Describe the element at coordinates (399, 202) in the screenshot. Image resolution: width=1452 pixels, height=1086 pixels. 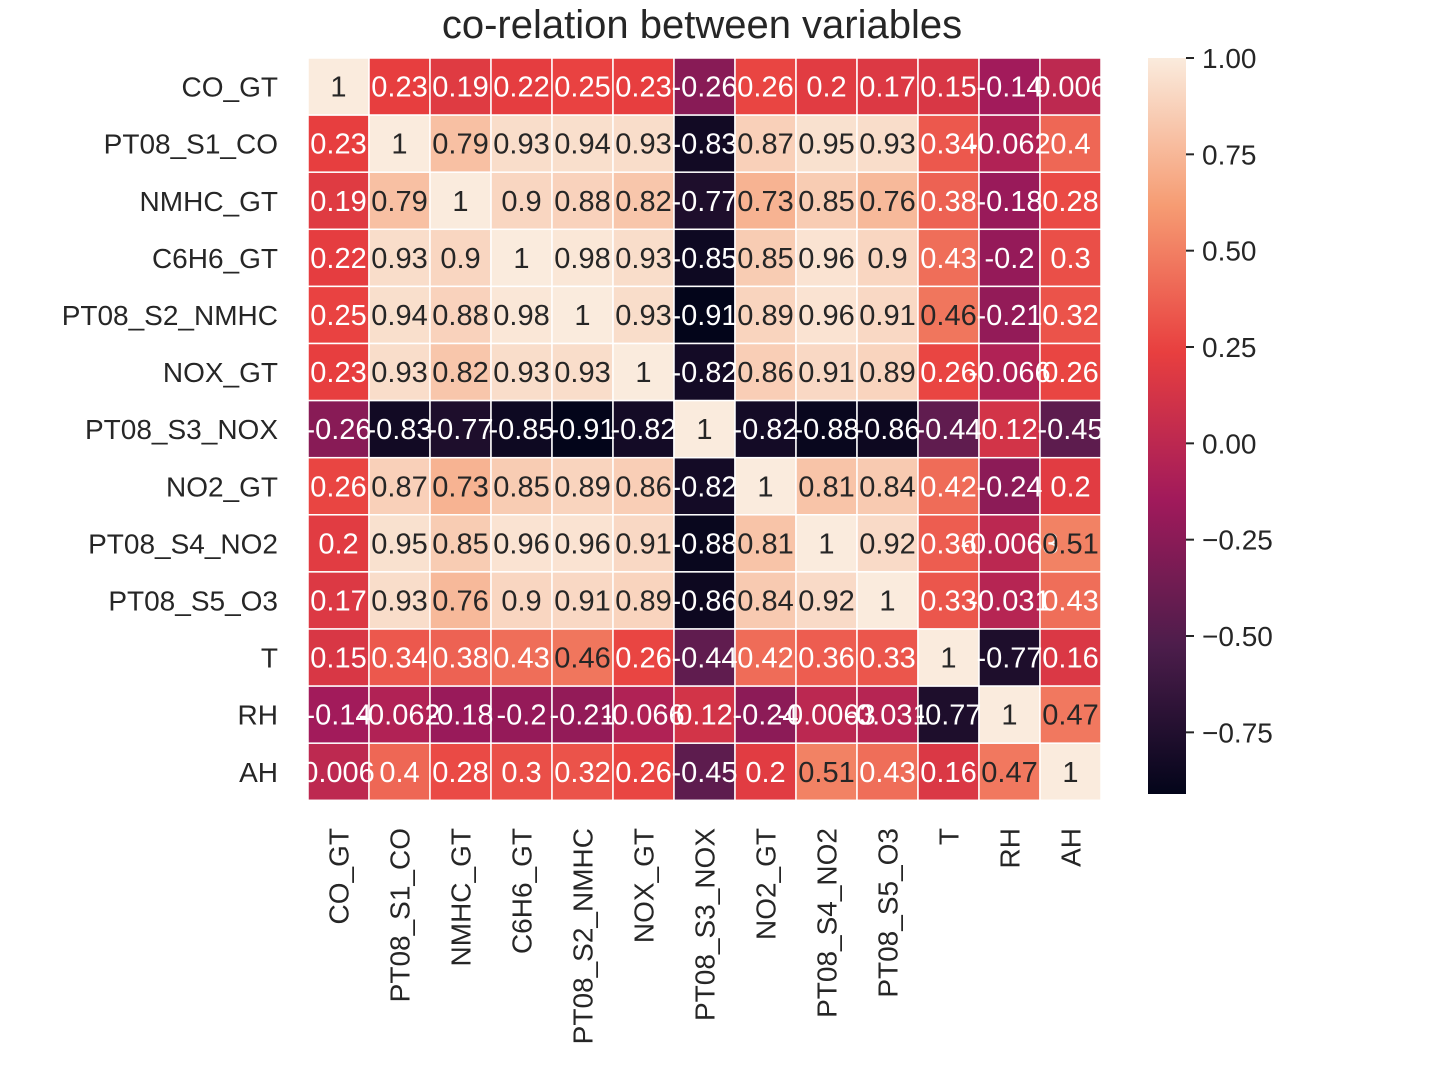
I see `cell-value-label: 0.79` at that location.